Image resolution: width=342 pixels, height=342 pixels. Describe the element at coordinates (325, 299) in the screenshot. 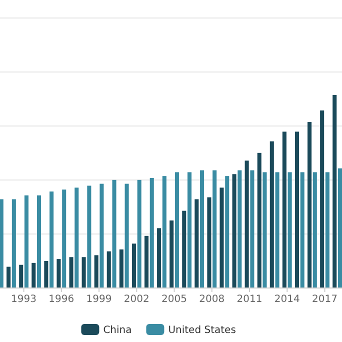

I see `x-tick-label: 2017` at that location.